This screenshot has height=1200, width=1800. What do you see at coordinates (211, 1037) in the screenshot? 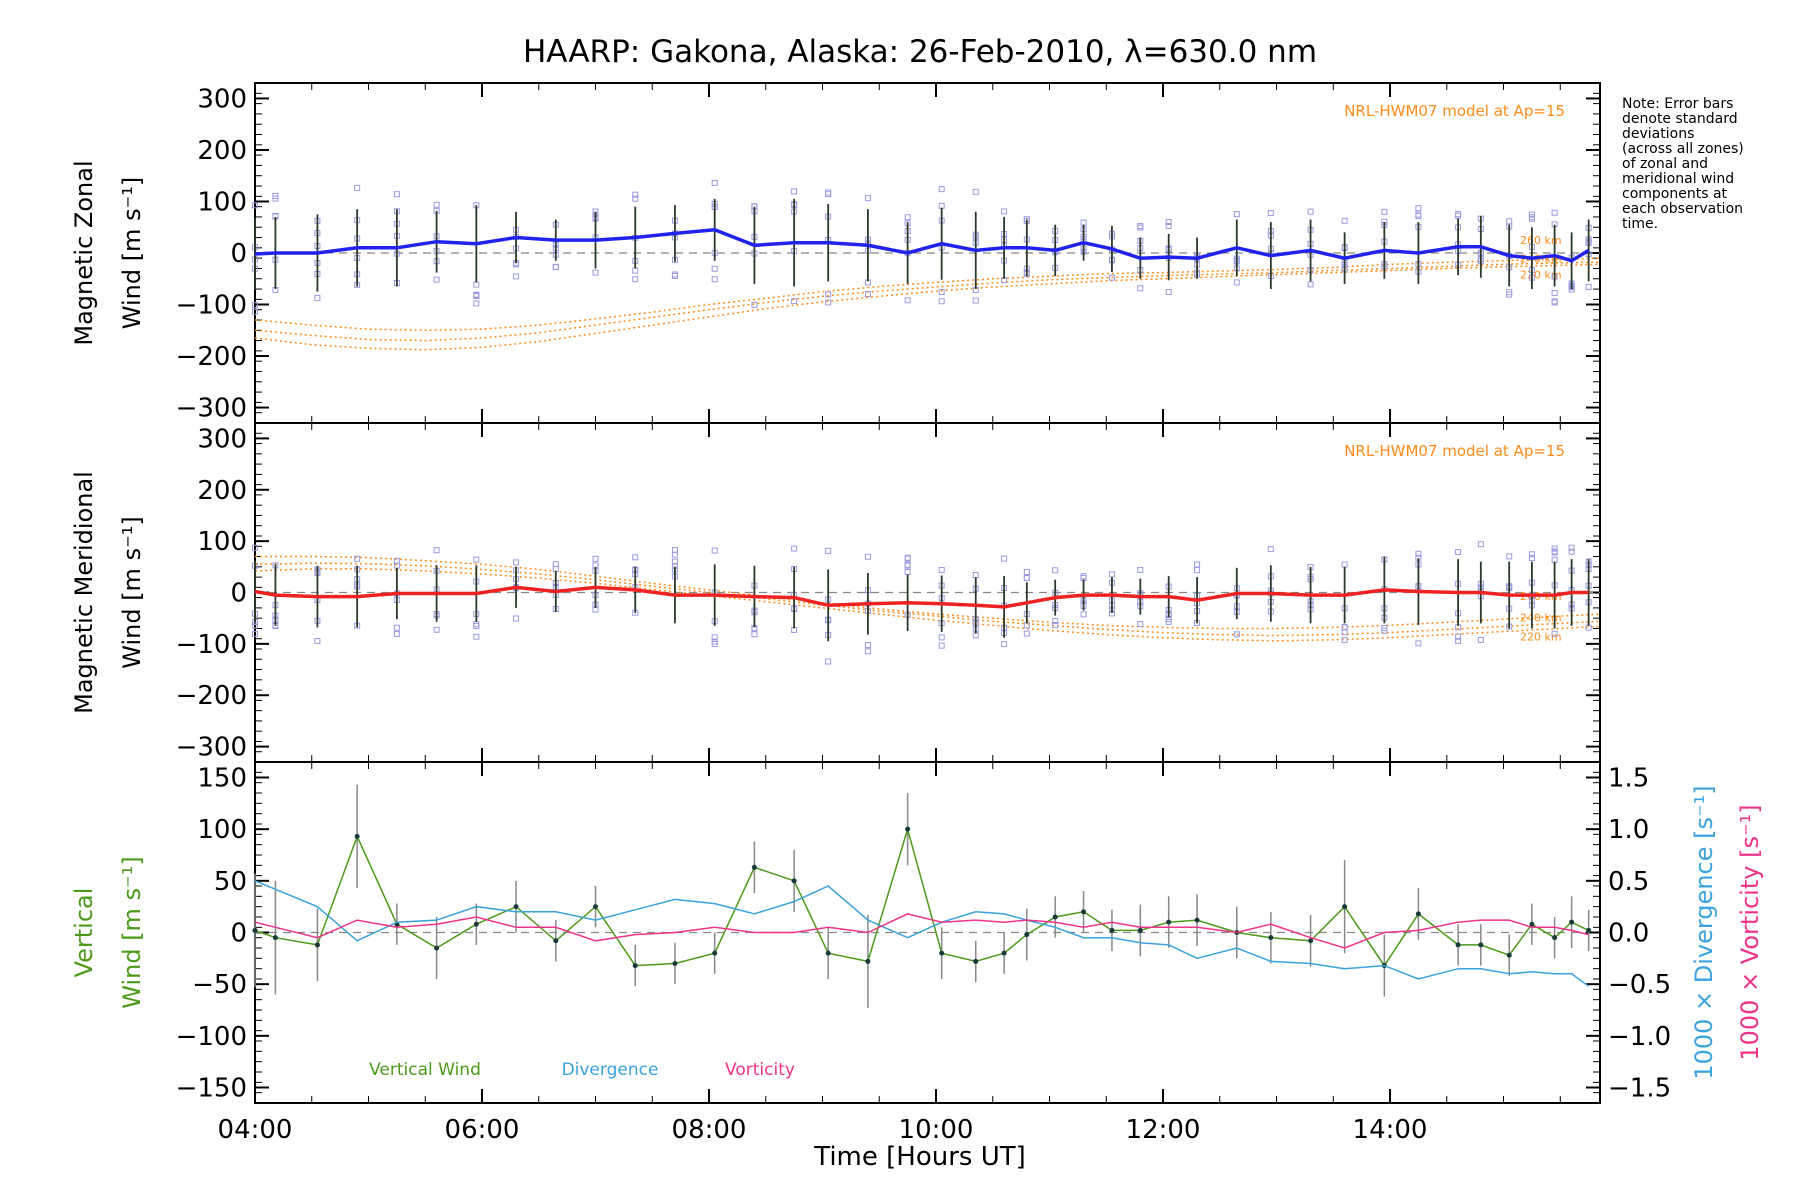
I see `y-tick-label: −100` at bounding box center [211, 1037].